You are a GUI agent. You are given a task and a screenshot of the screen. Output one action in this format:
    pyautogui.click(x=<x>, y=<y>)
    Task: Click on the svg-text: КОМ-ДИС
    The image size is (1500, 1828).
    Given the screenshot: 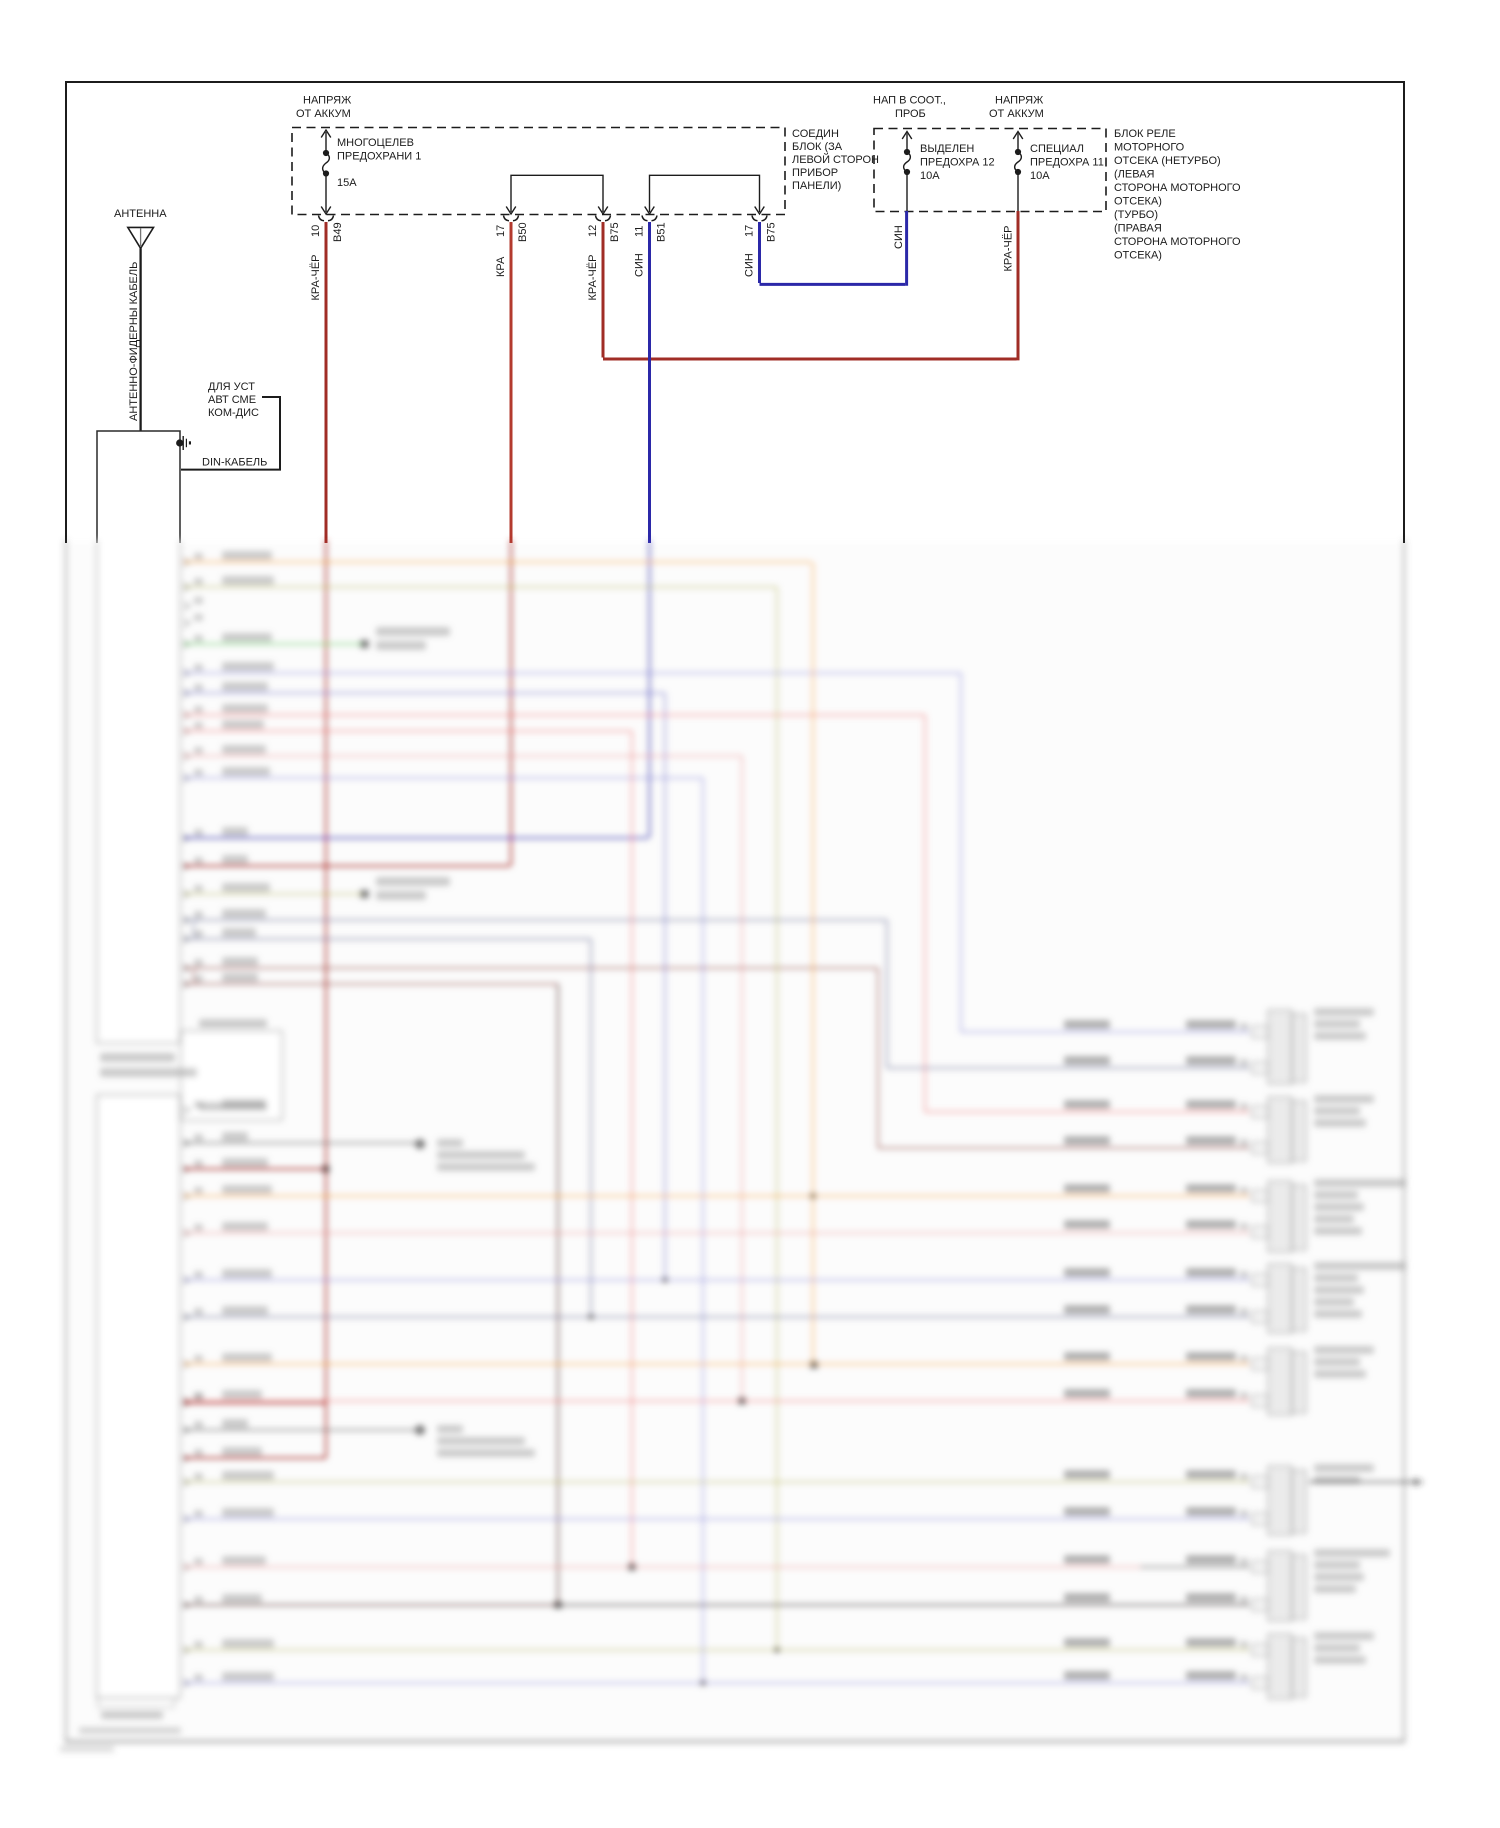 What is the action you would take?
    pyautogui.click(x=233, y=413)
    